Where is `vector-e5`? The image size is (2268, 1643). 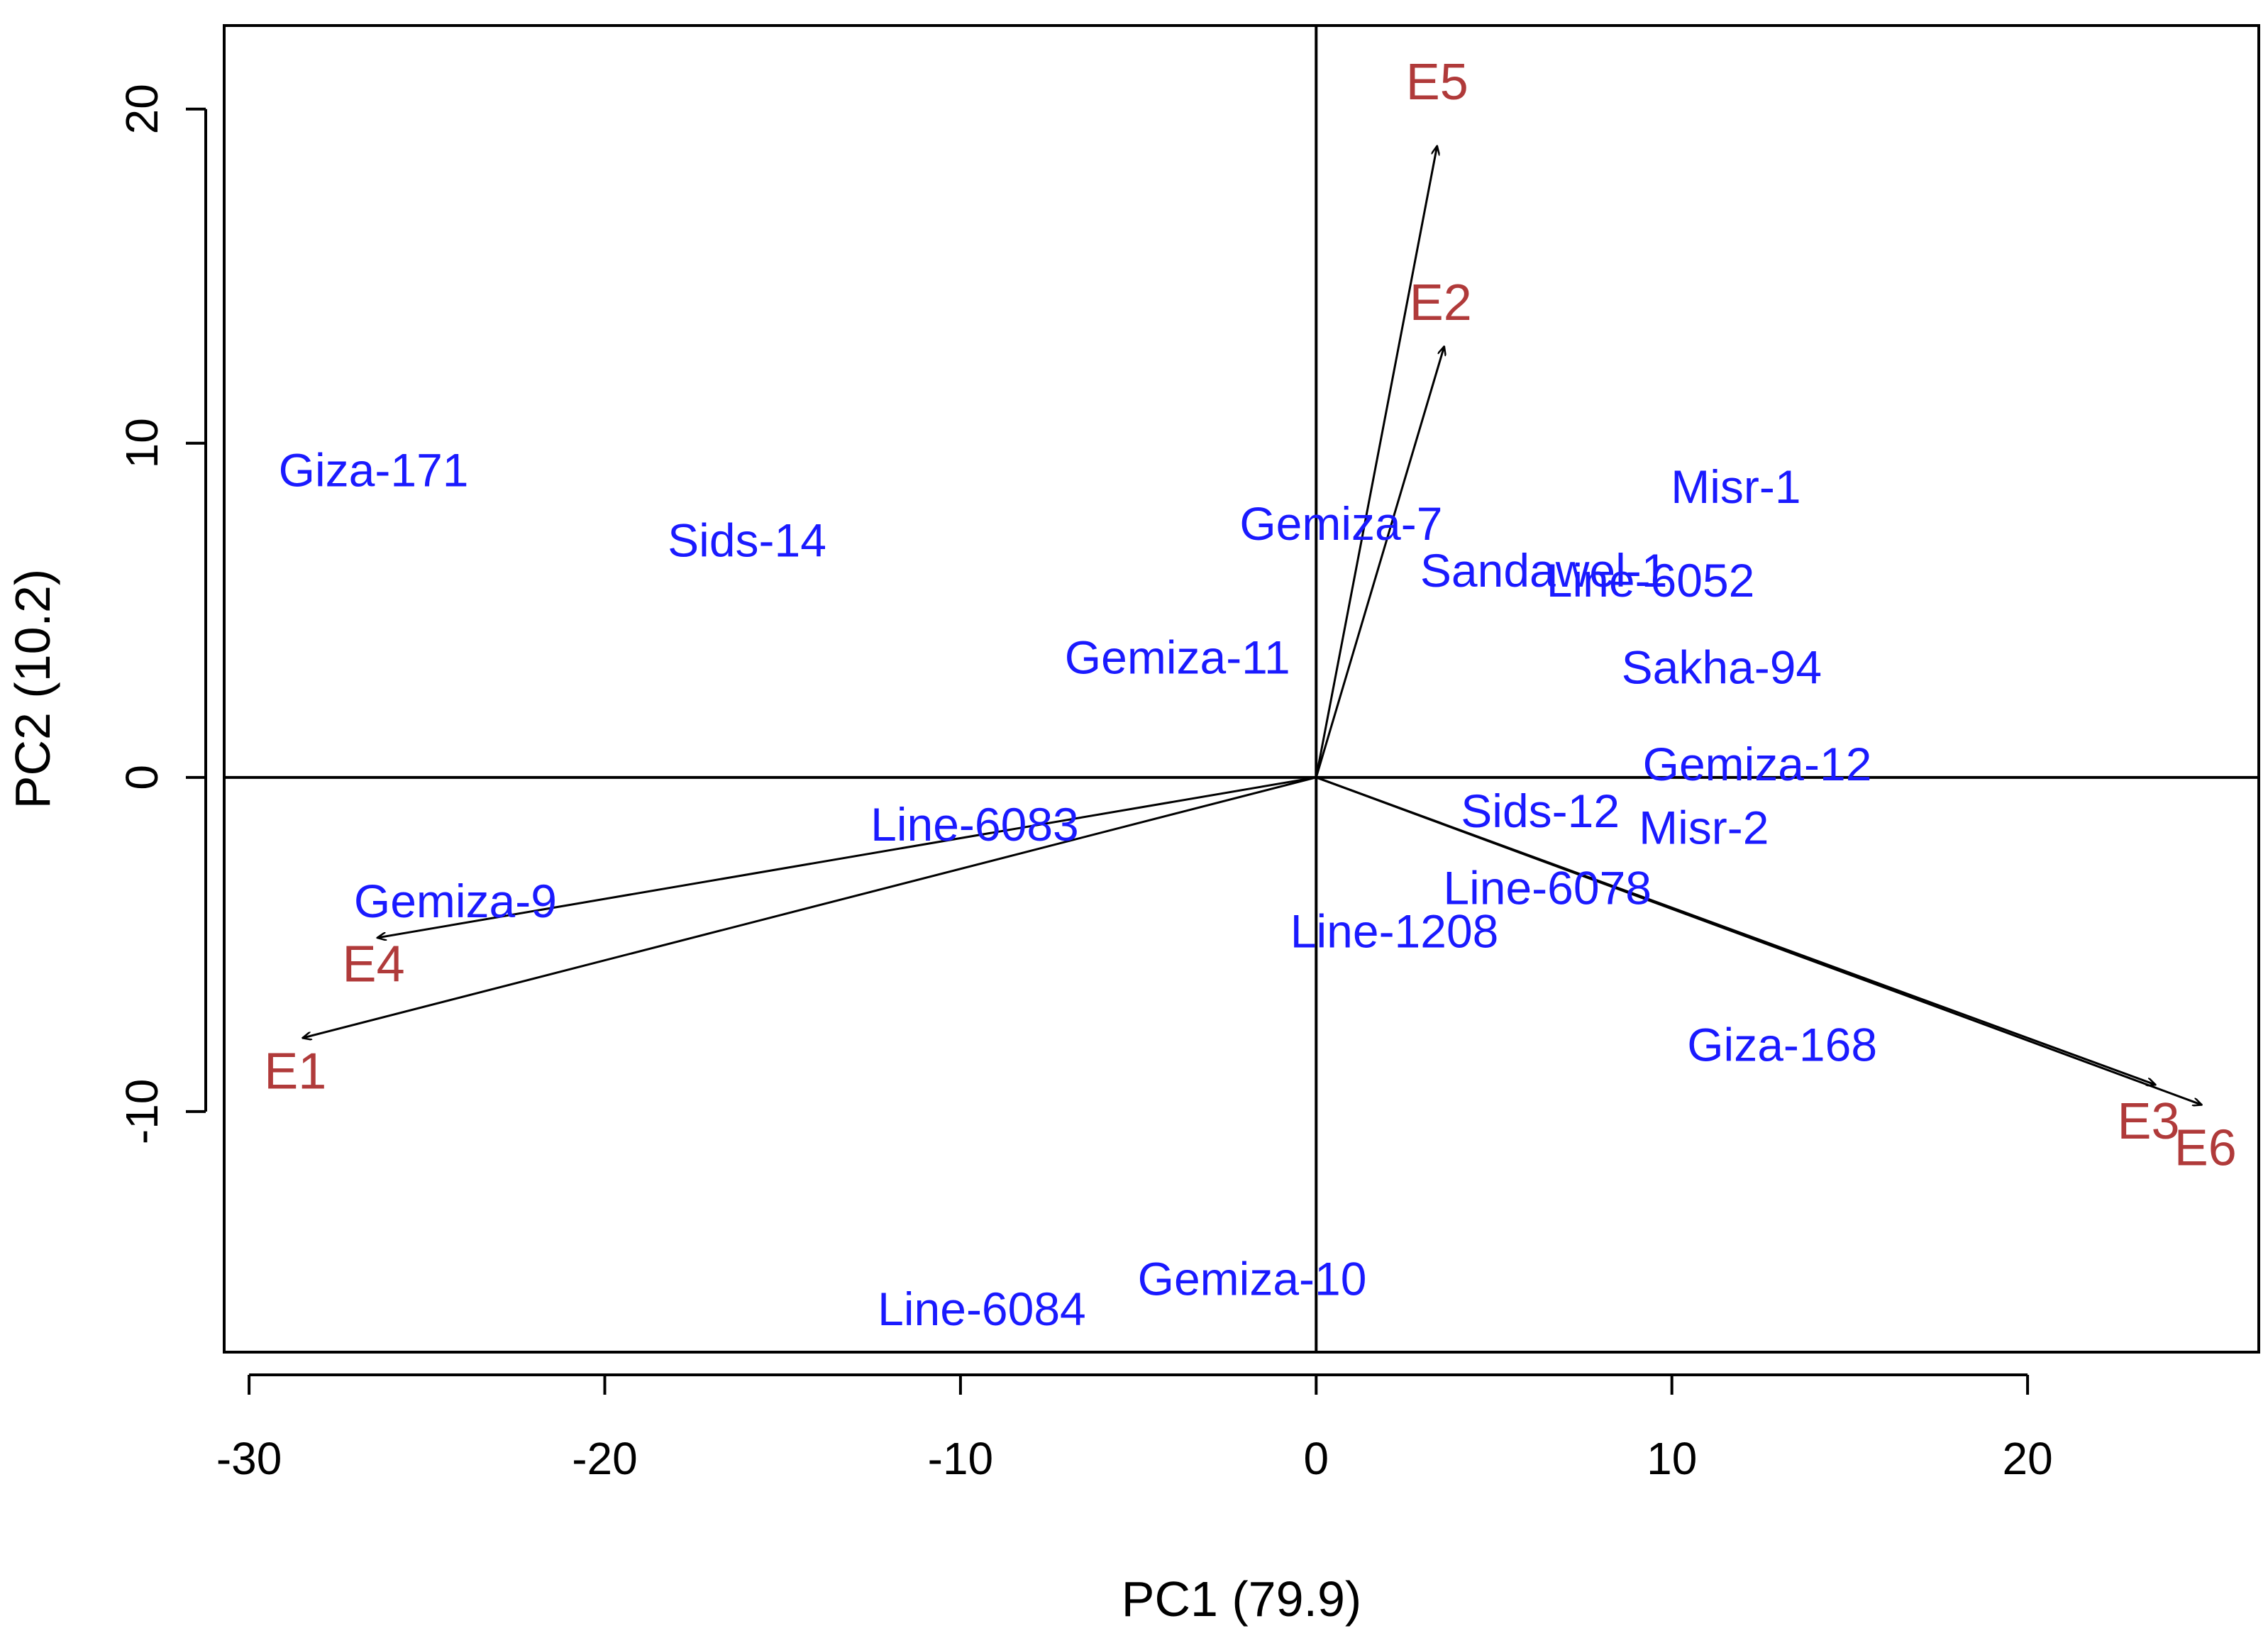 vector-e5 is located at coordinates (1376, 462).